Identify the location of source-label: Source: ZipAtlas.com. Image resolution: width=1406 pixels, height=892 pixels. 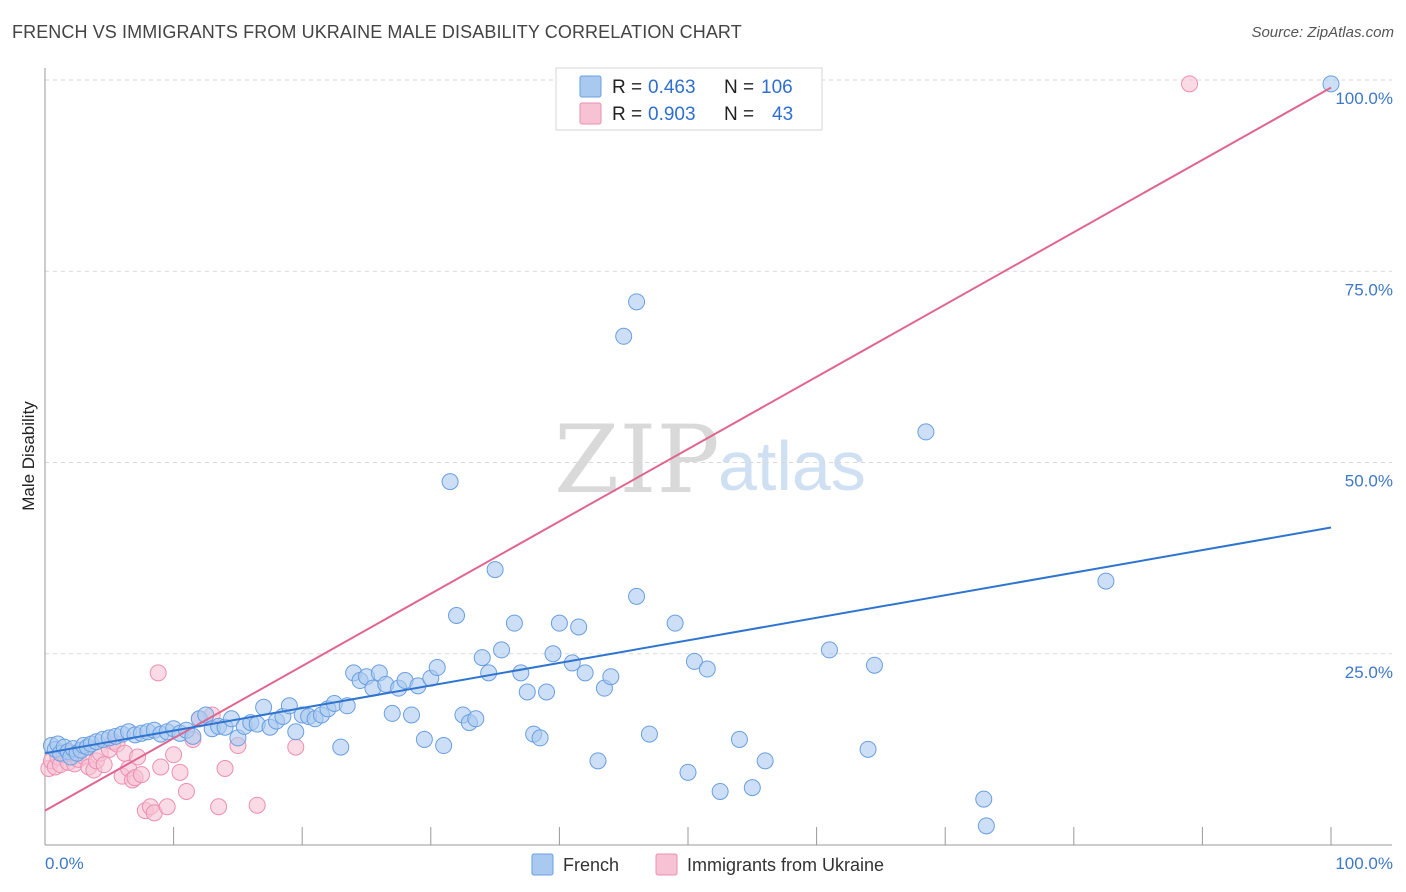
(1322, 32).